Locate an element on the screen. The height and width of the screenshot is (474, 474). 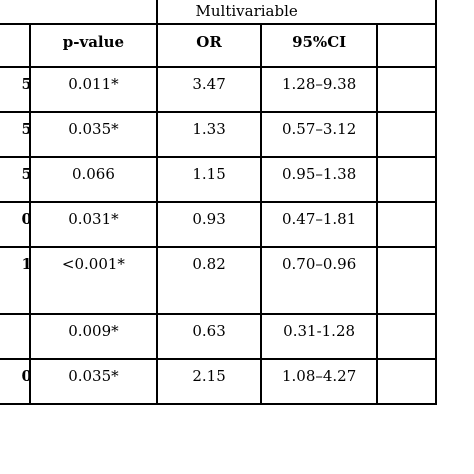
or-cell: 1.15 is located at coordinates (209, 179).